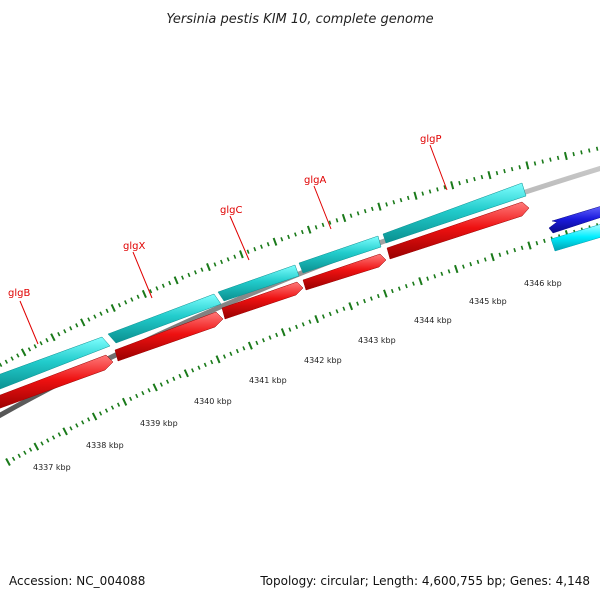 This screenshot has height=600, width=600. What do you see at coordinates (433, 320) in the screenshot?
I see `scale-label: 4344 kbp` at bounding box center [433, 320].